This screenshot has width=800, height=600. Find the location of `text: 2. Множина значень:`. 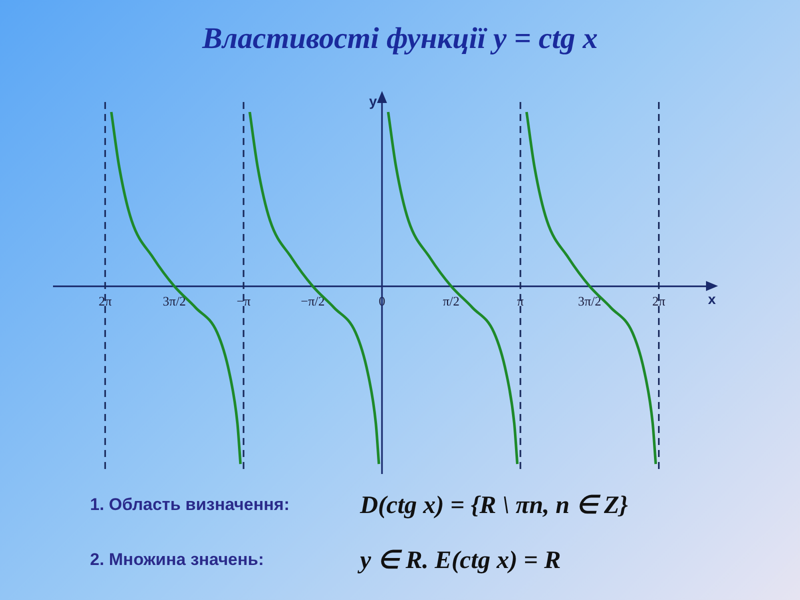

text: 2. Множина значень: is located at coordinates (177, 560).